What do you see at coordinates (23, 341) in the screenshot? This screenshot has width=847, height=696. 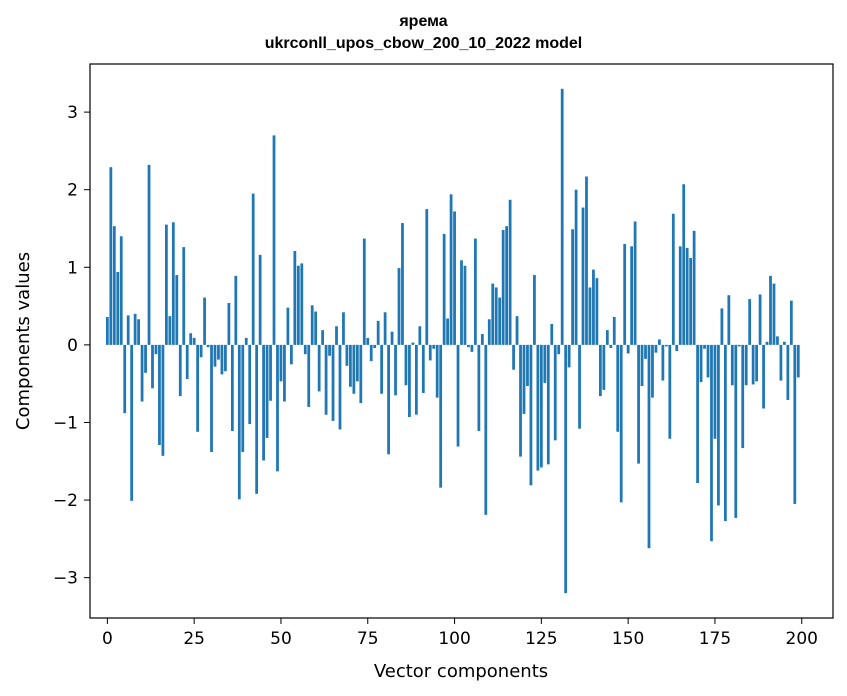 I see `y-axis-label: Components values` at bounding box center [23, 341].